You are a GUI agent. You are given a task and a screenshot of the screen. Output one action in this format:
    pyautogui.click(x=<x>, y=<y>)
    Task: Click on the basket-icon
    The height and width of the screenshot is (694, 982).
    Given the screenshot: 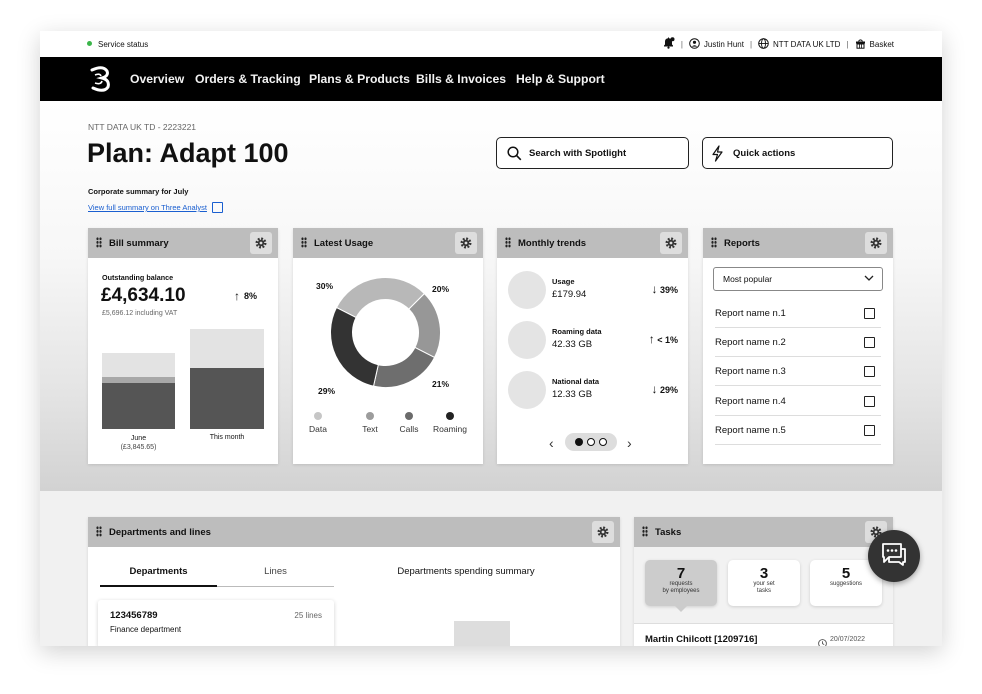 What is the action you would take?
    pyautogui.click(x=860, y=44)
    